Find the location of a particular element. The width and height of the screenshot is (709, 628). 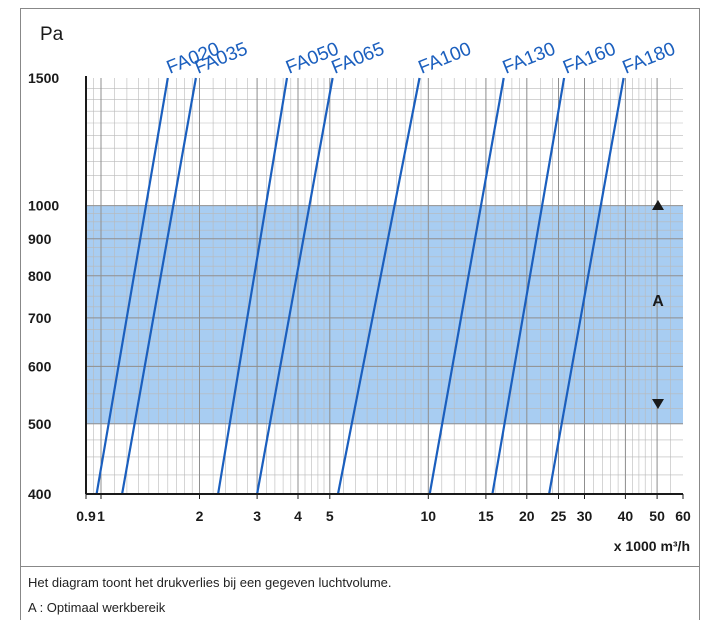

y-tick-label: 1000 is located at coordinates (43, 206).